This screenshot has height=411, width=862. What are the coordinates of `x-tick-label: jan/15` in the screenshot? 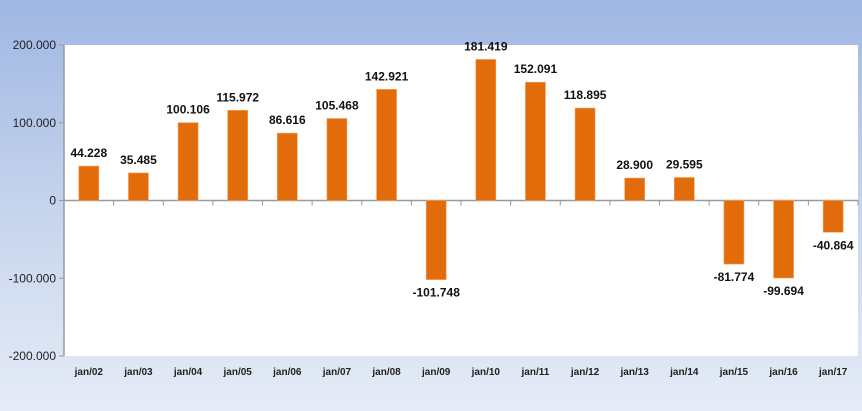 It's located at (734, 372).